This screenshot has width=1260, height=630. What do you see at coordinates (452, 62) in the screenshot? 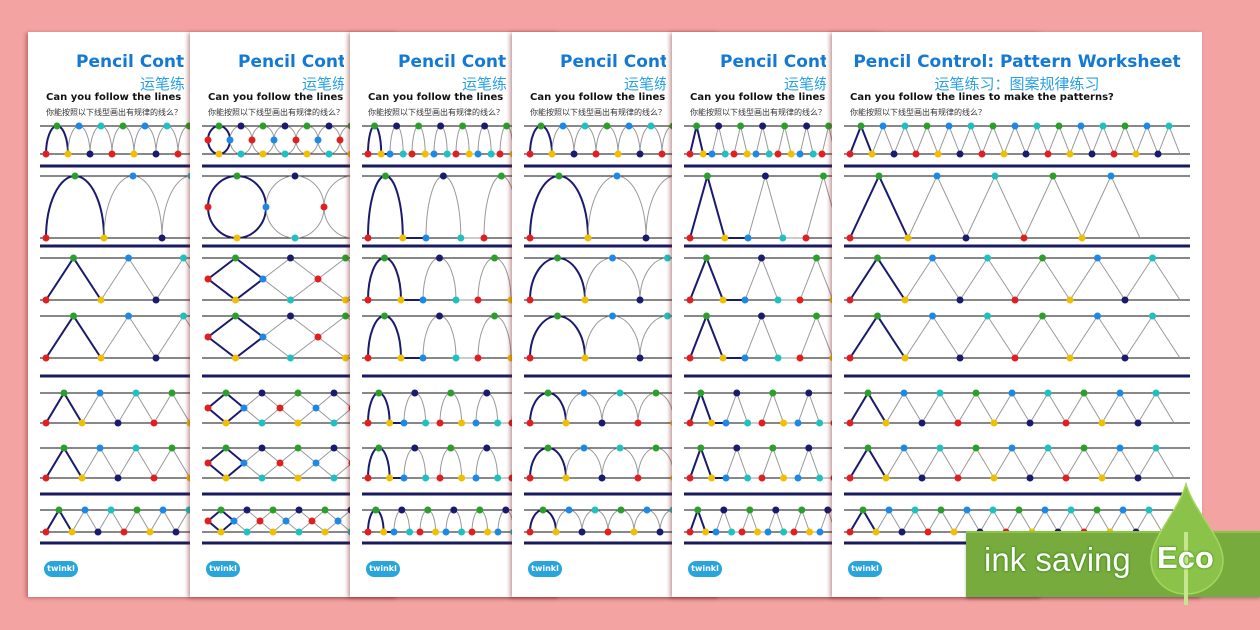
I see `page-title: Pencil Control: Pattern Worksheet` at bounding box center [452, 62].